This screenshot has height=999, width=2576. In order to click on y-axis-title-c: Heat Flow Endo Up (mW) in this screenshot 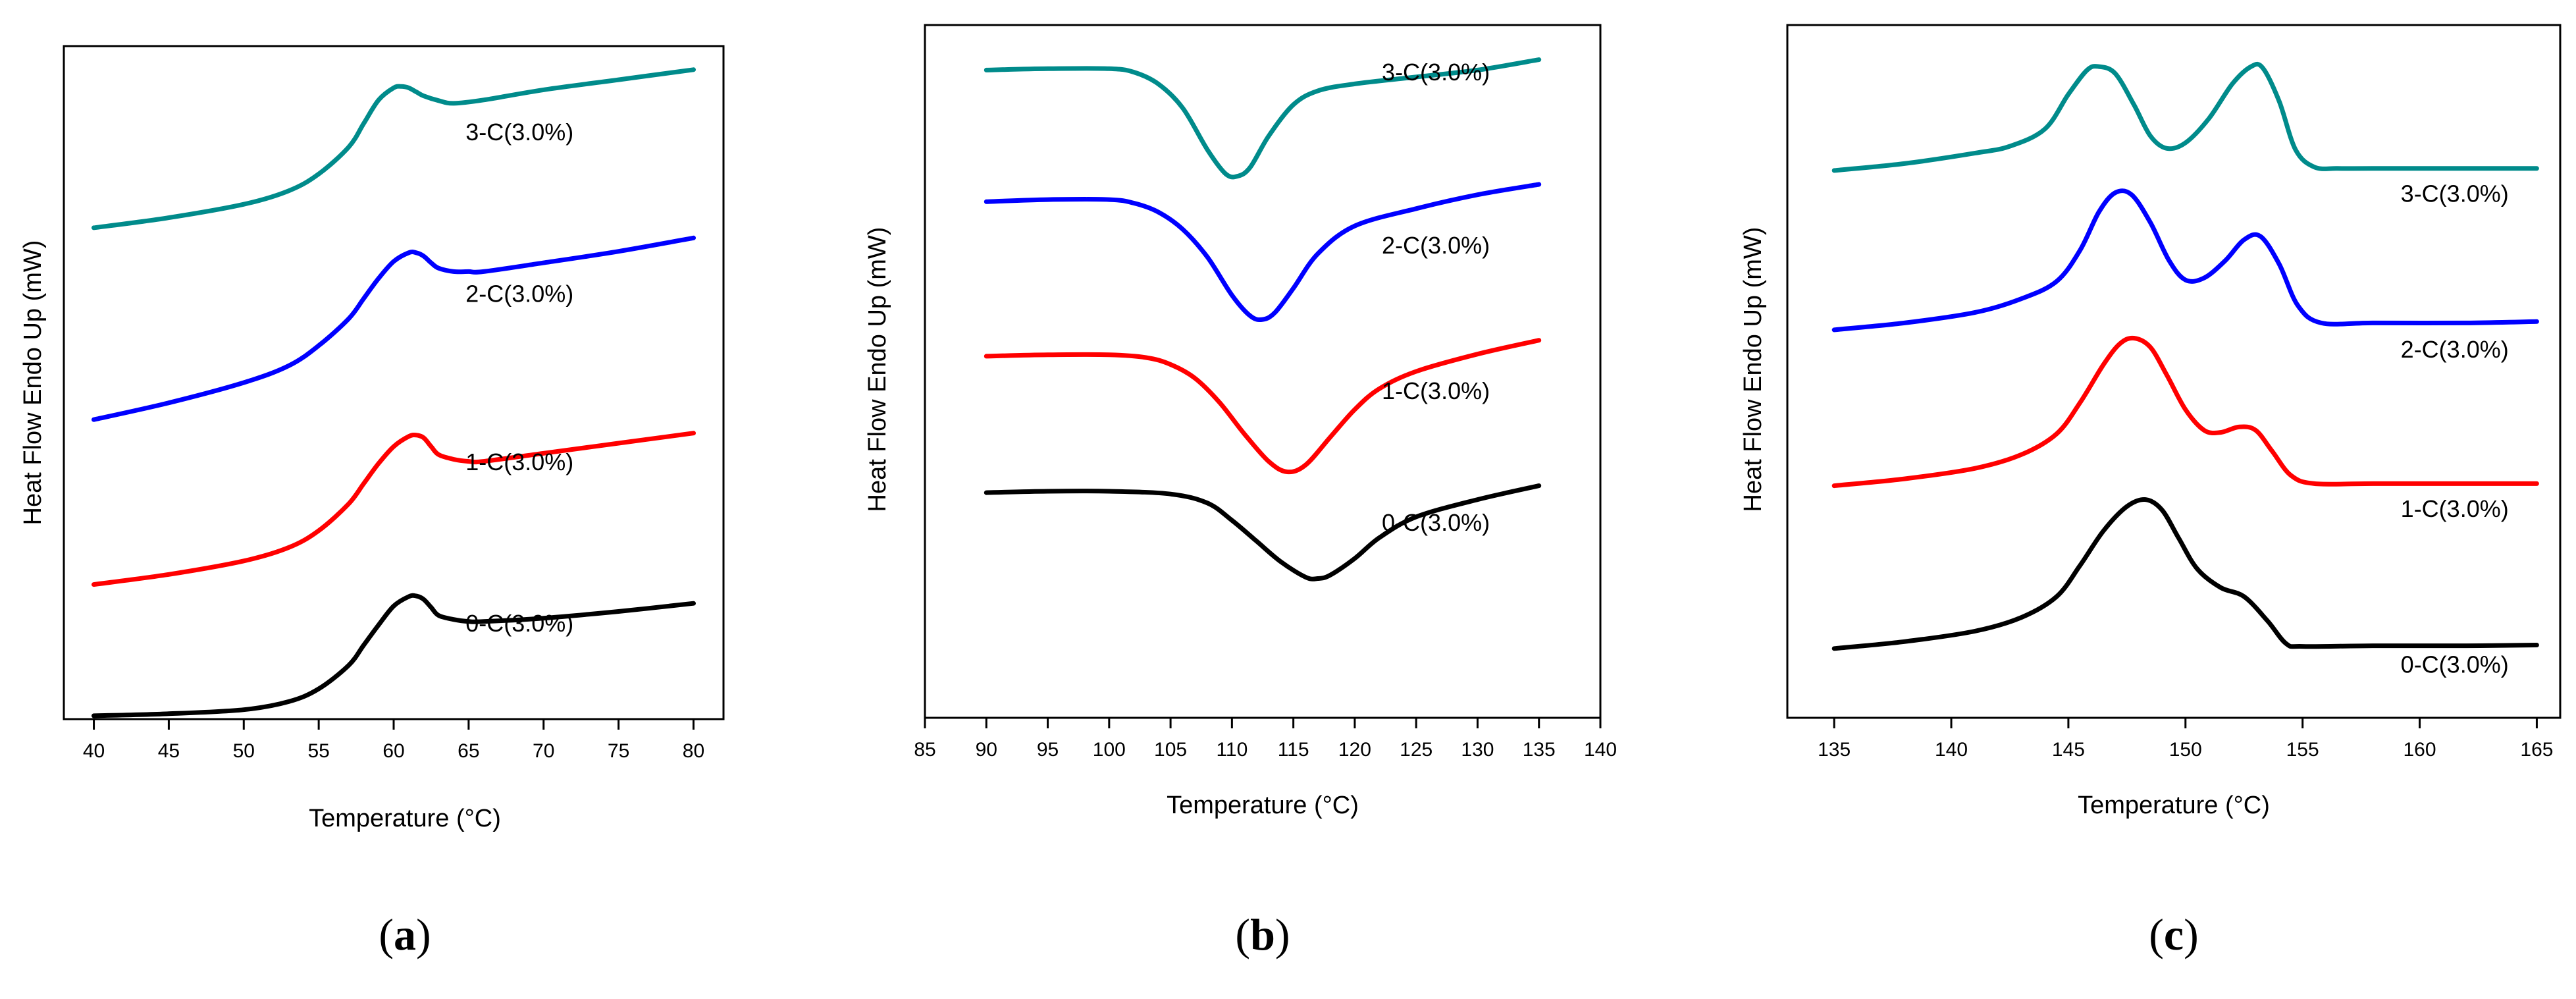, I will do `click(1753, 369)`.